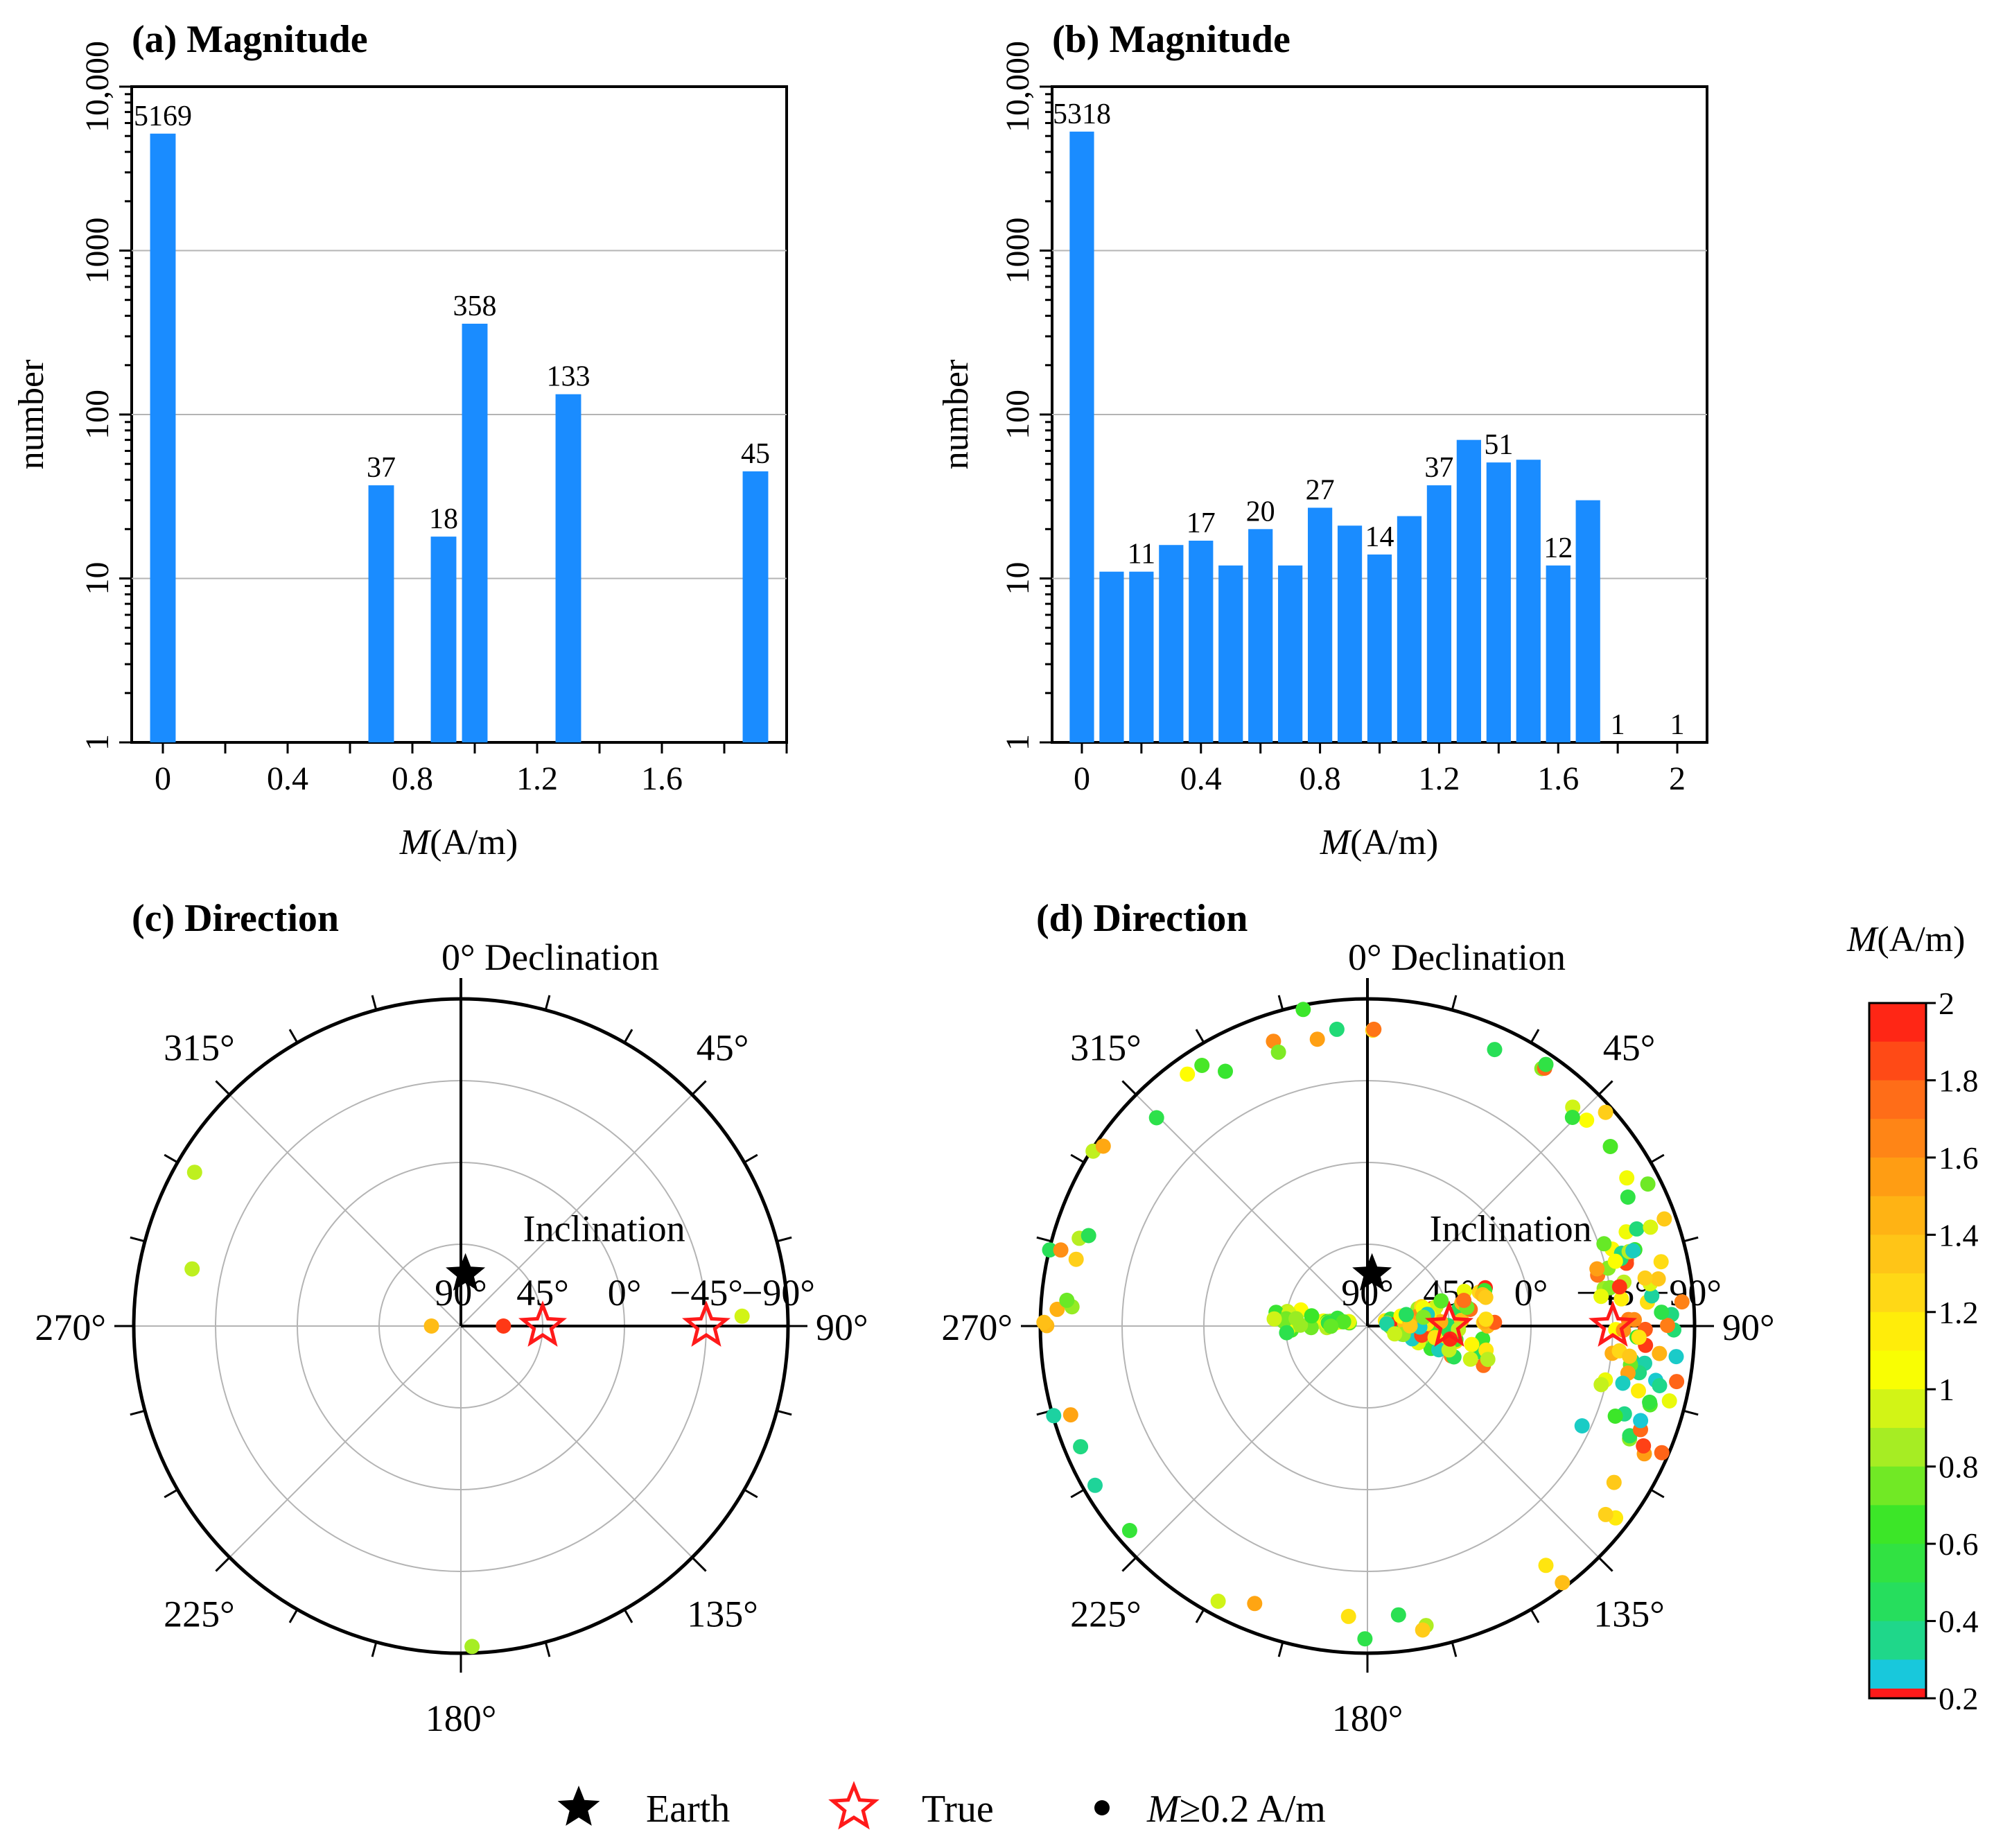 The width and height of the screenshot is (2012, 1848). What do you see at coordinates (1017, 579) in the screenshot?
I see `y-tick-label: 10` at bounding box center [1017, 579].